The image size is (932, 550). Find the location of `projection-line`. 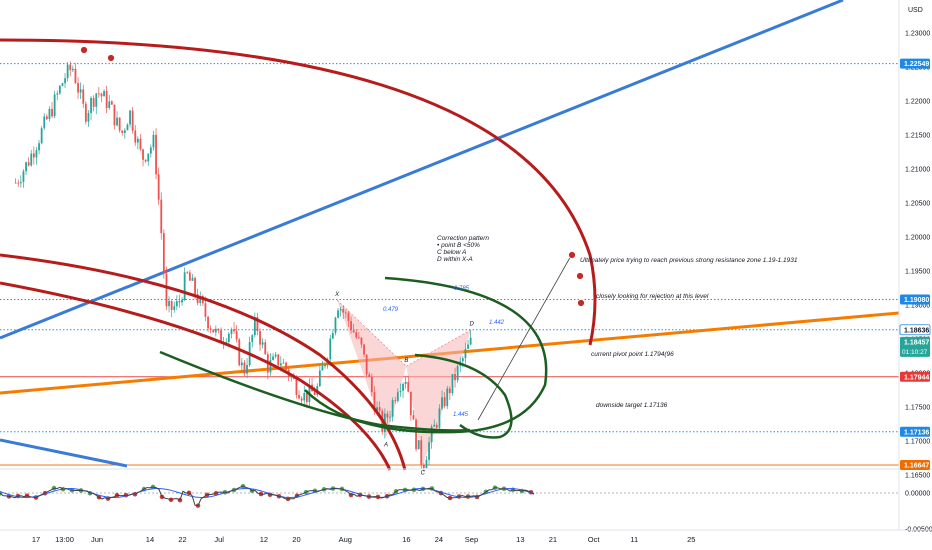

projection-line is located at coordinates (525, 337).